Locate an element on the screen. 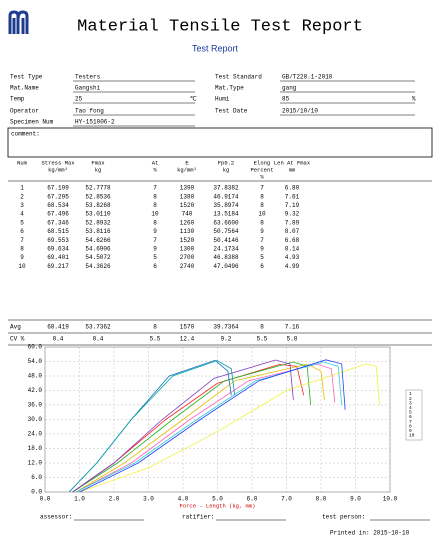  legend-entry: 3 is located at coordinates (410, 403).